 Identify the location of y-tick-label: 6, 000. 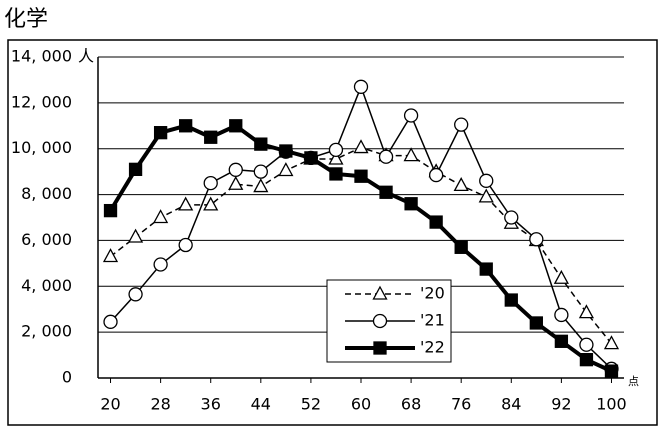
(46, 239).